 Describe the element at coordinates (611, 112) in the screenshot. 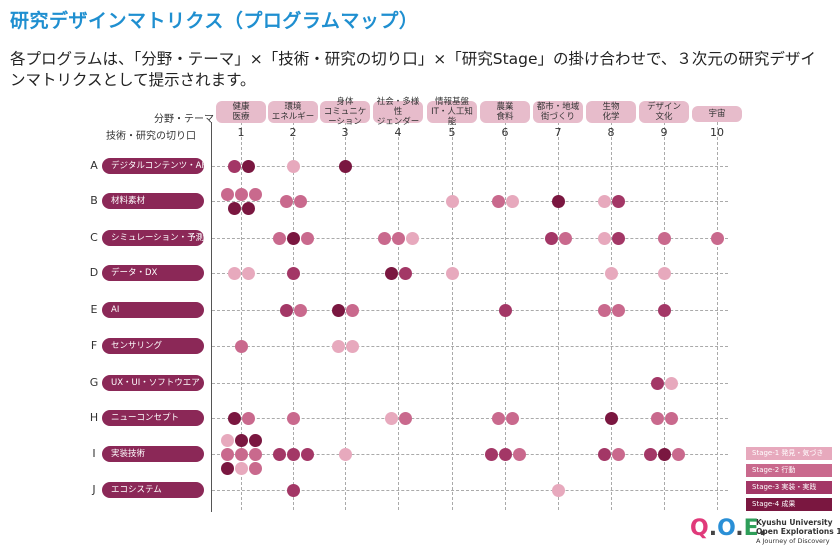

I see `field-pill-8: 生物 化学` at that location.